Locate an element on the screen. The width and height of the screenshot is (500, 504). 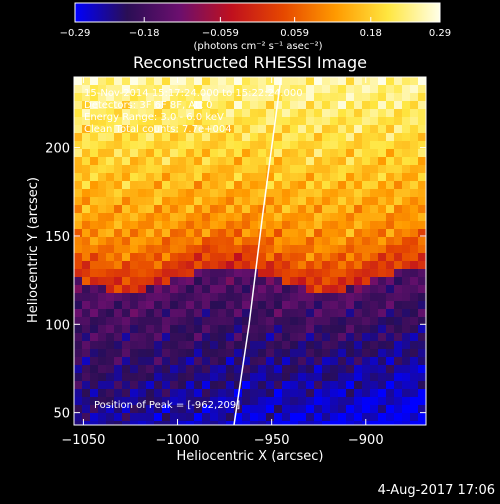
annotation-total-counts: Clean Total counts: 7.7e+004 is located at coordinates (158, 129).